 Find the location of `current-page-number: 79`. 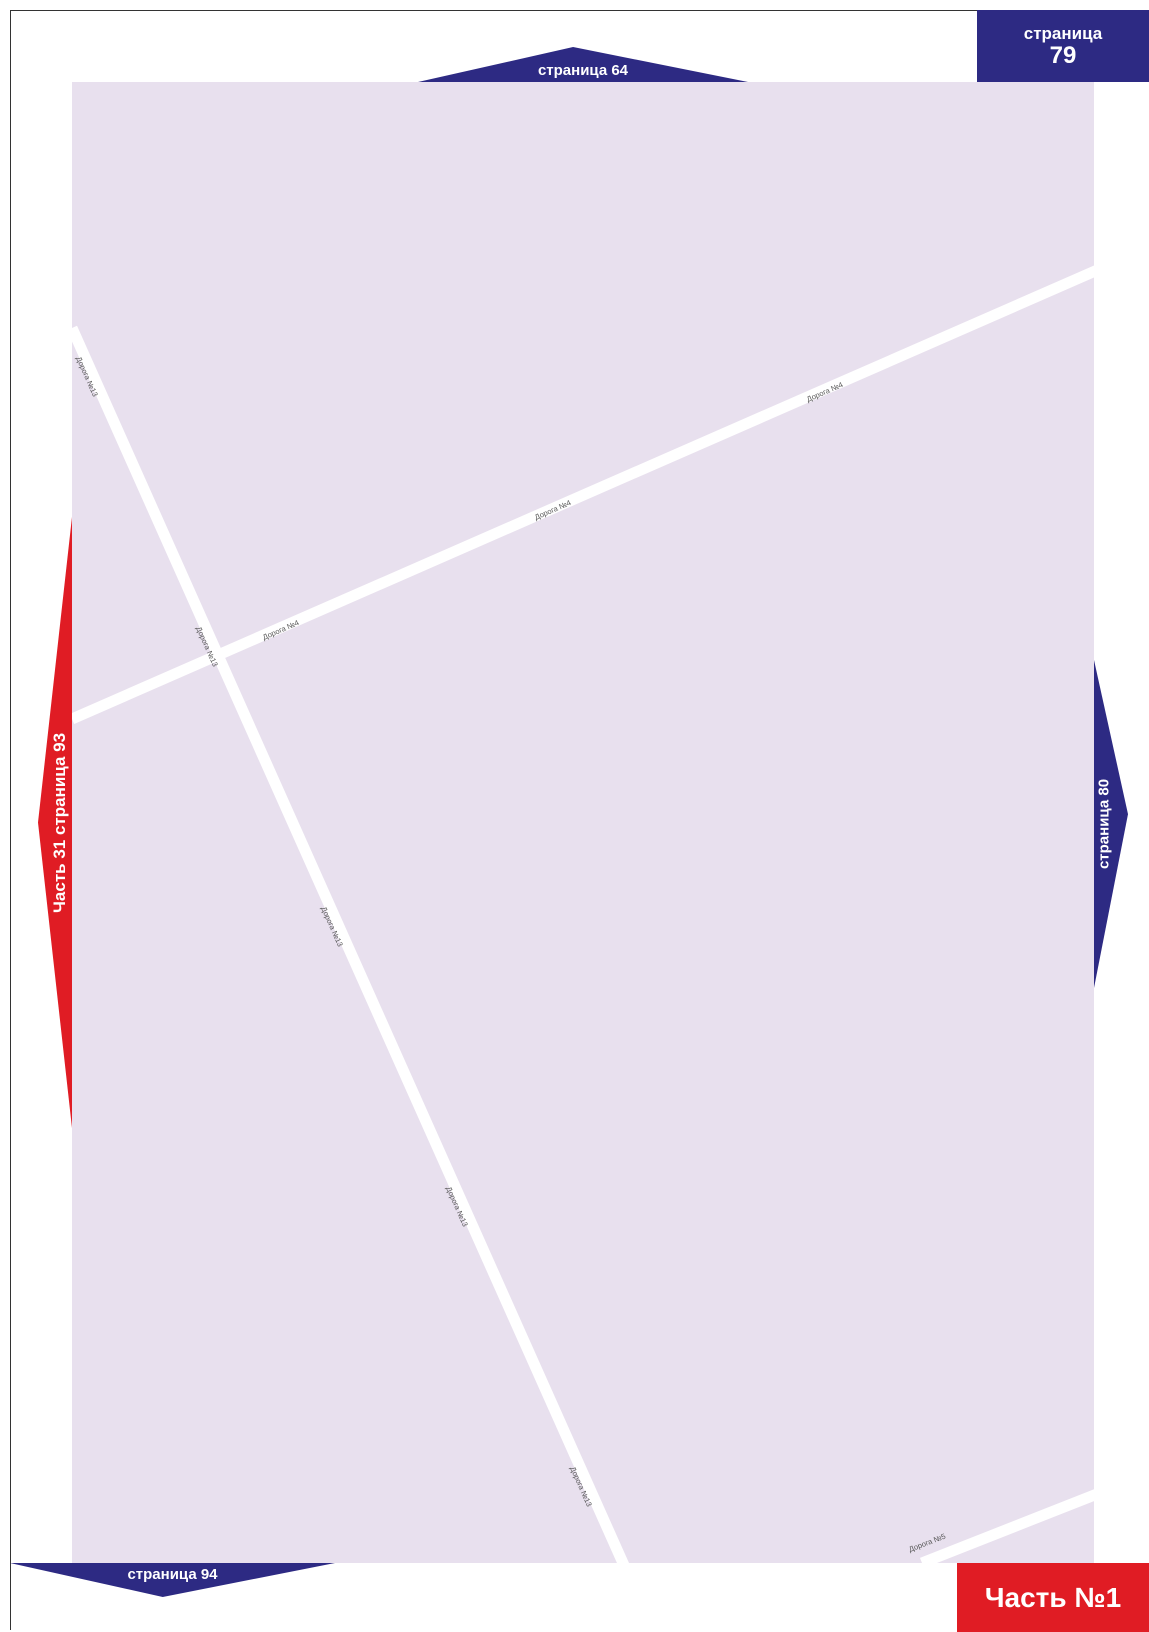

current-page-number: 79 is located at coordinates (1063, 55).